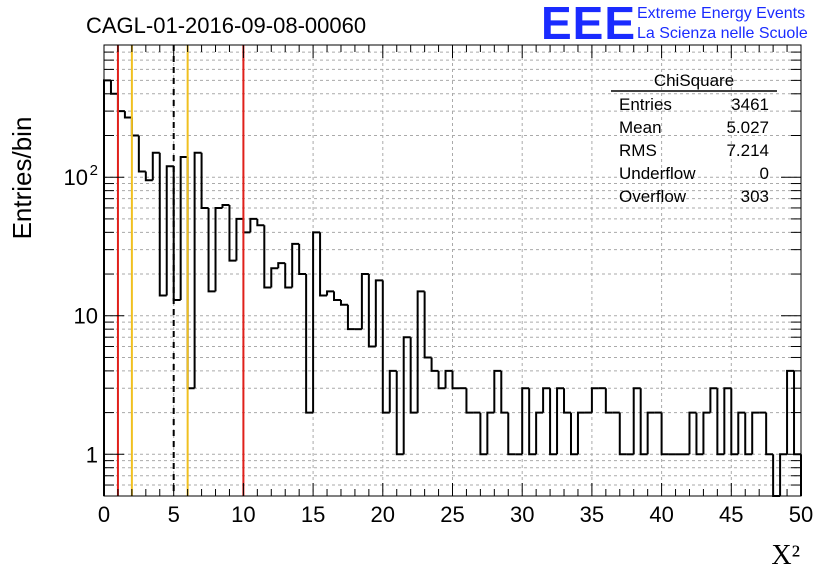  I want to click on x-tick-label: 15, so click(313, 514).